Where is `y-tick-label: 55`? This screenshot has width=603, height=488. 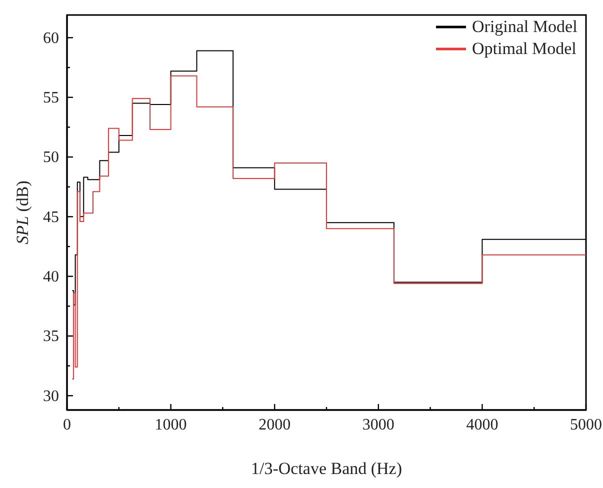 y-tick-label: 55 is located at coordinates (51, 97).